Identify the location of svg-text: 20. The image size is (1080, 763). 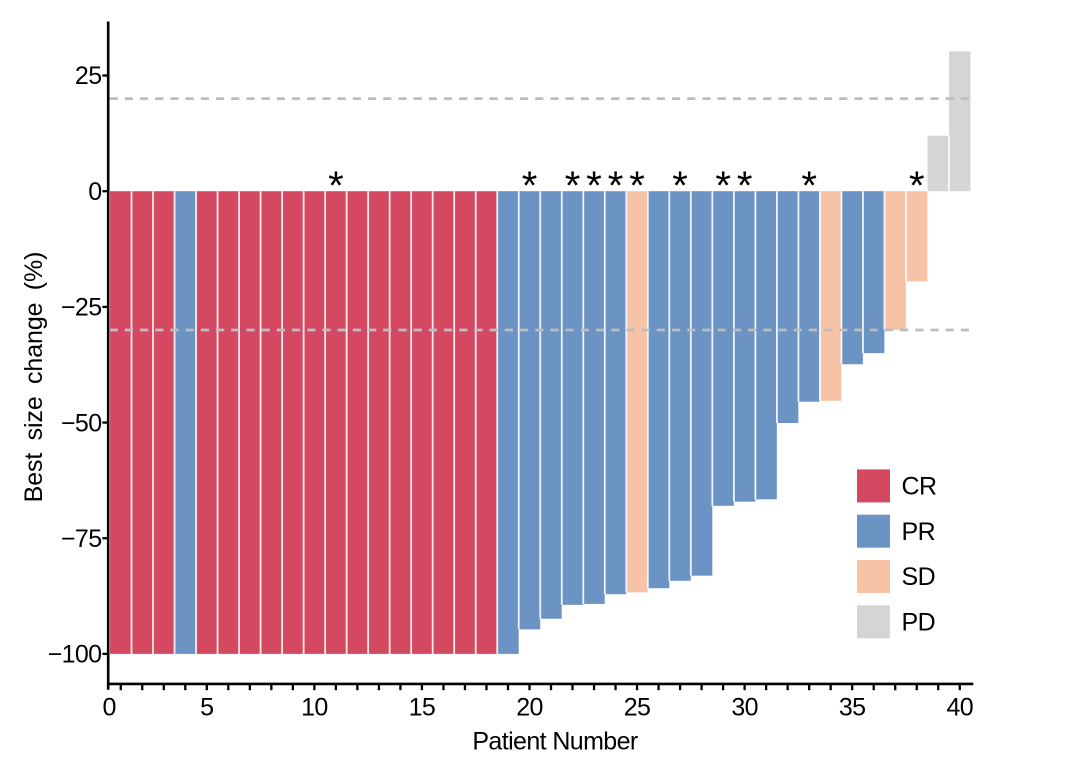
(529, 708).